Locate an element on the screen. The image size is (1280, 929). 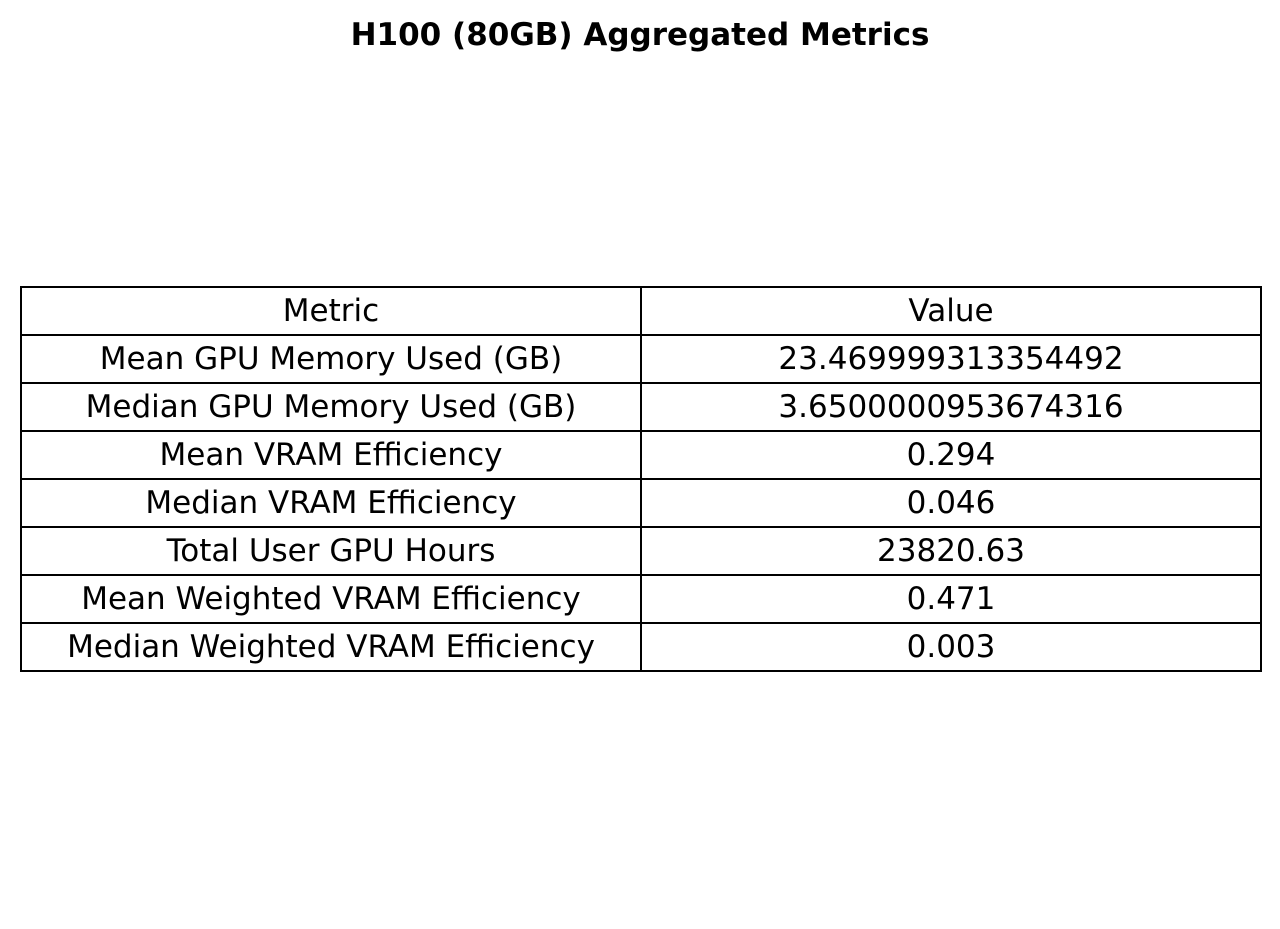
value-cell: 23.469999313354492 is located at coordinates (951, 359).